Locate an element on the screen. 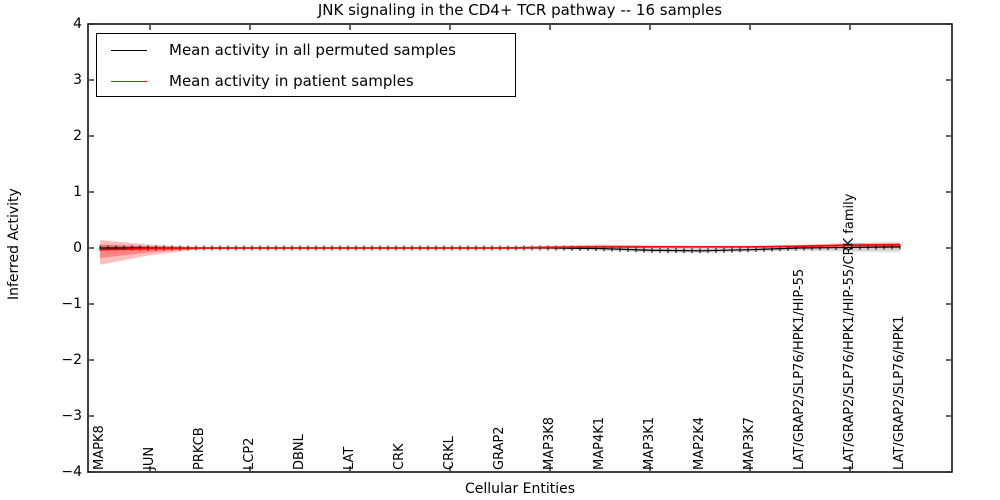 The height and width of the screenshot is (500, 1000). x-entity-label: MAP3K1 is located at coordinates (649, 443).